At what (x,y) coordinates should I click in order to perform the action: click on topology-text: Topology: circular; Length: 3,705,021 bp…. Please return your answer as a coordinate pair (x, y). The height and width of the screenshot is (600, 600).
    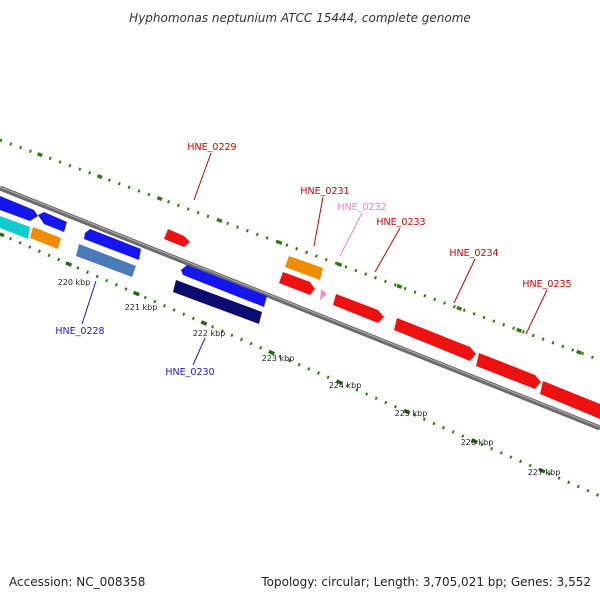
    Looking at the image, I should click on (425, 582).